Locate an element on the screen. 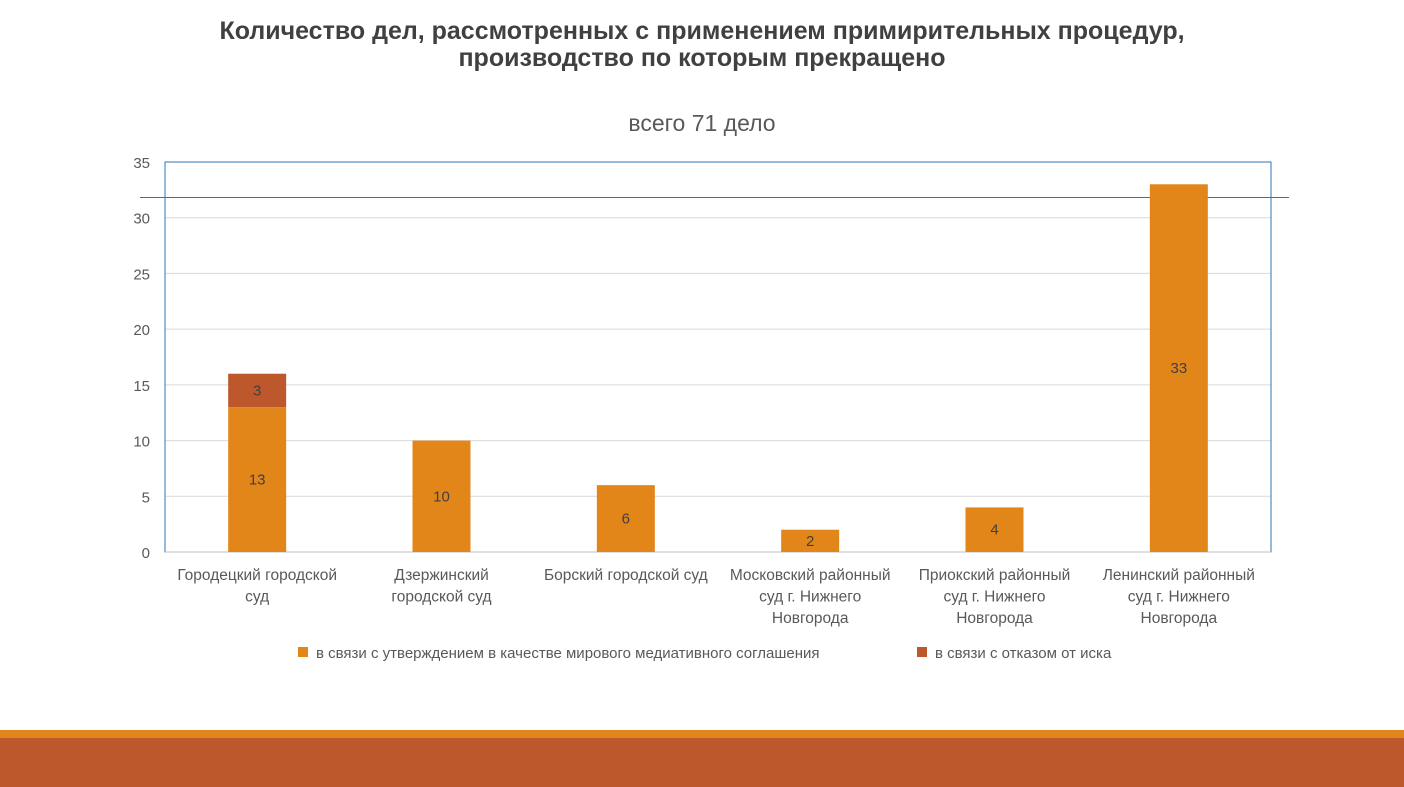 This screenshot has height=787, width=1404. data-label: 2 is located at coordinates (810, 541).